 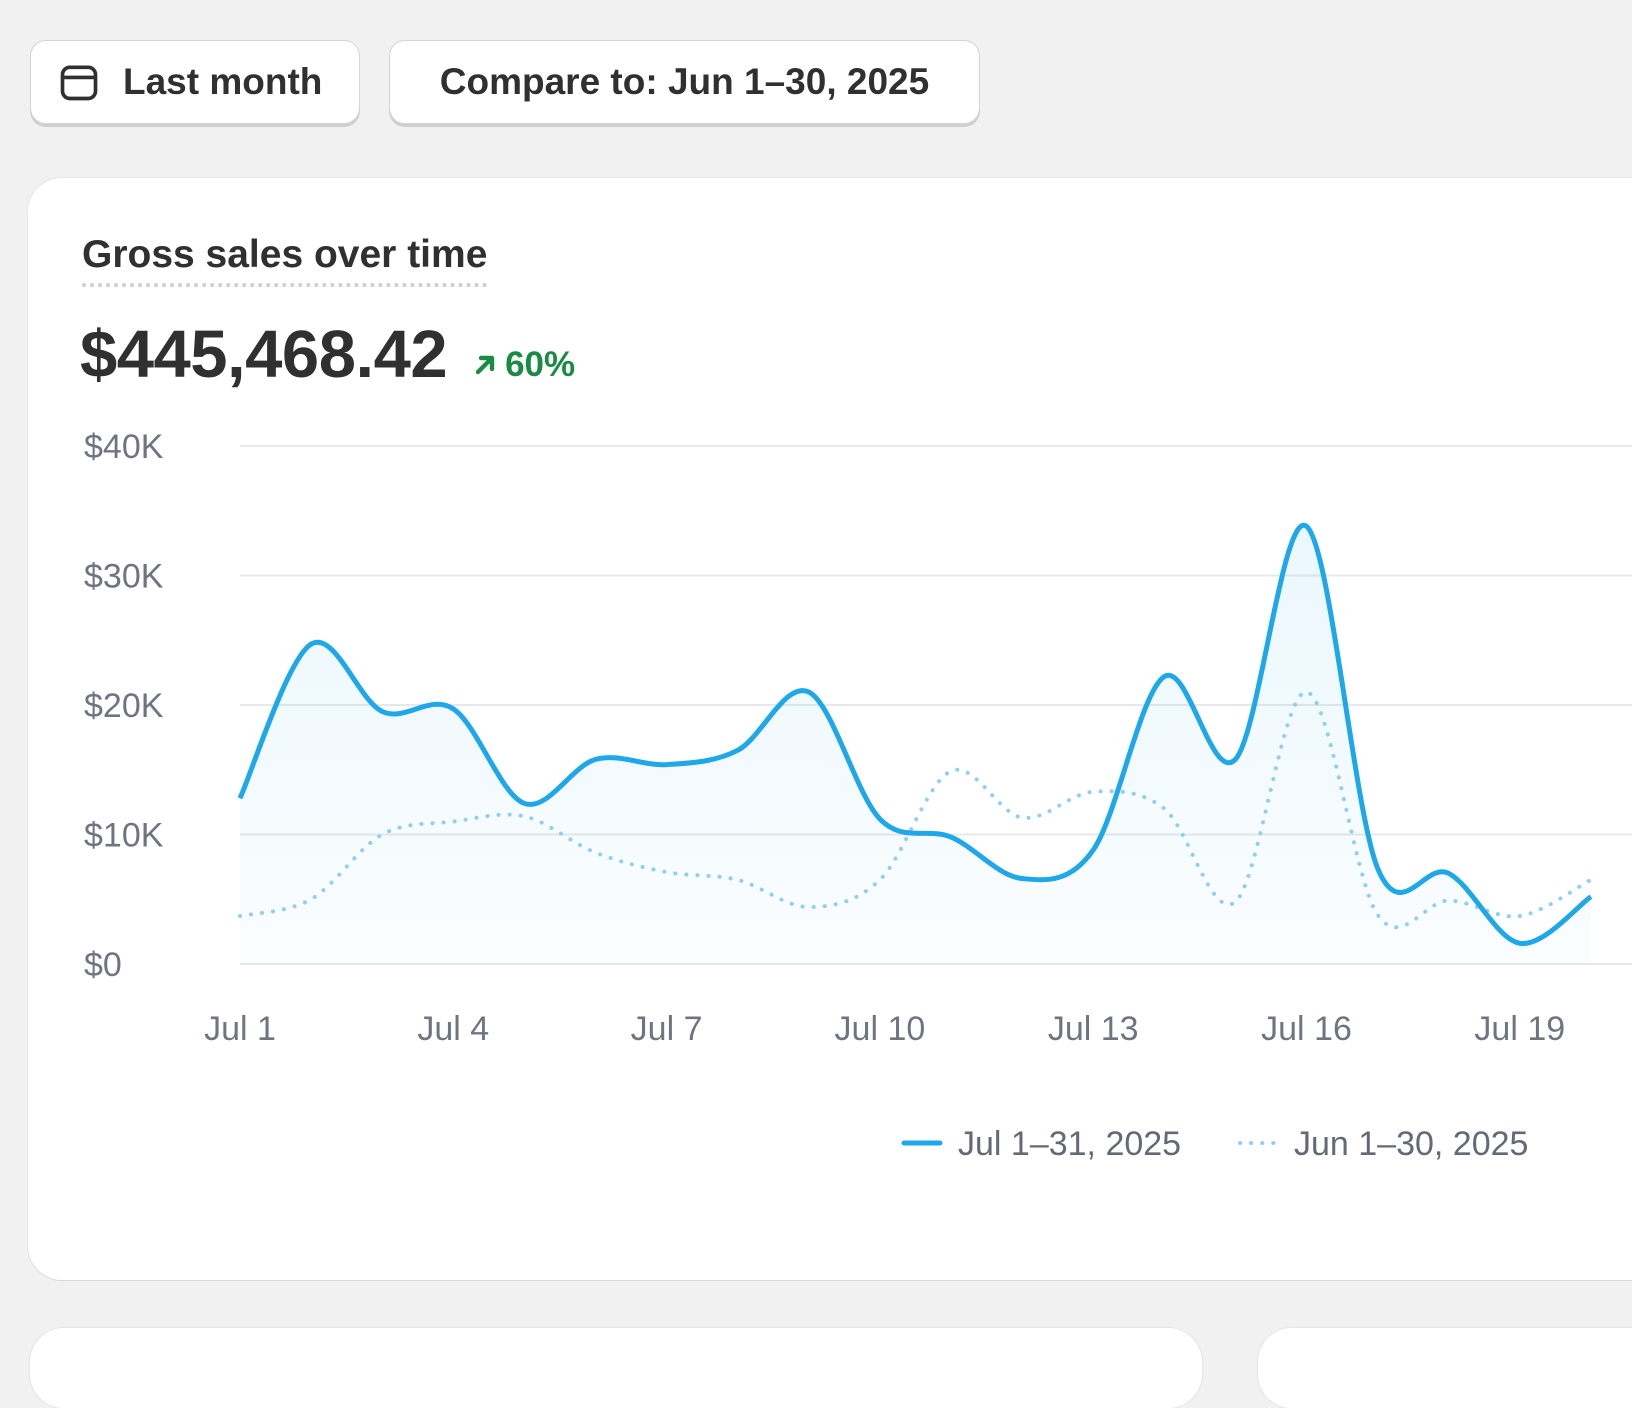 I want to click on x-tick-label: Jul 1, so click(x=240, y=1029).